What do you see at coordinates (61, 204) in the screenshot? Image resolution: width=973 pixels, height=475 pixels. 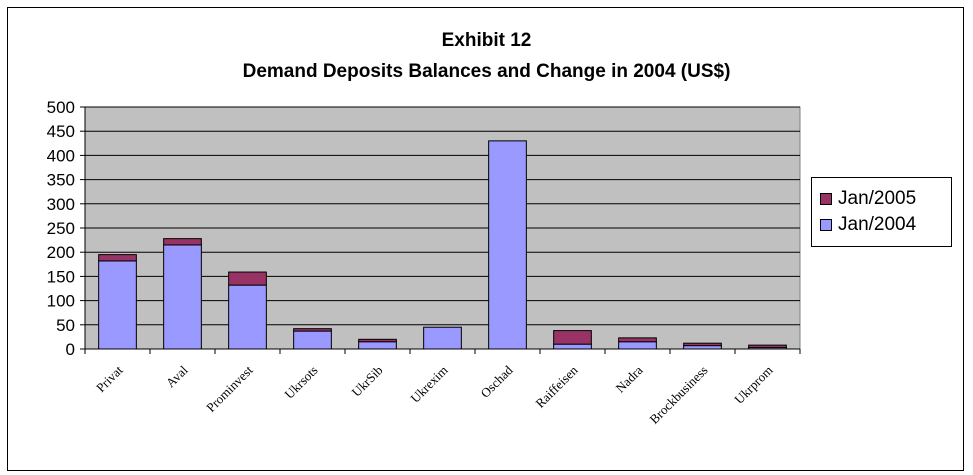 I see `y-tick-label: 300` at bounding box center [61, 204].